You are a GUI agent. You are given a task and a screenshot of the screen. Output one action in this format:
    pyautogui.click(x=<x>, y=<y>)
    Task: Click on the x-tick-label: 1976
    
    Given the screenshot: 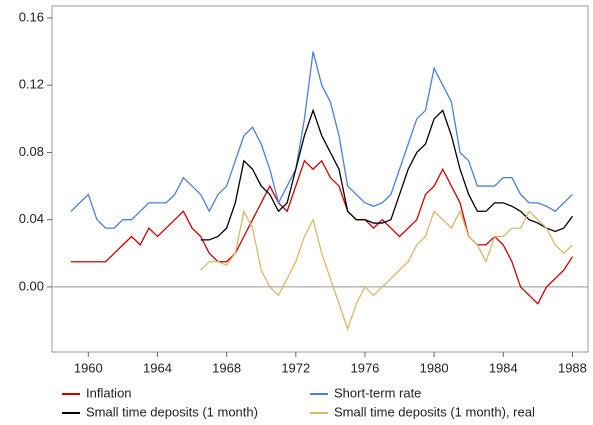 What is the action you would take?
    pyautogui.click(x=364, y=367)
    